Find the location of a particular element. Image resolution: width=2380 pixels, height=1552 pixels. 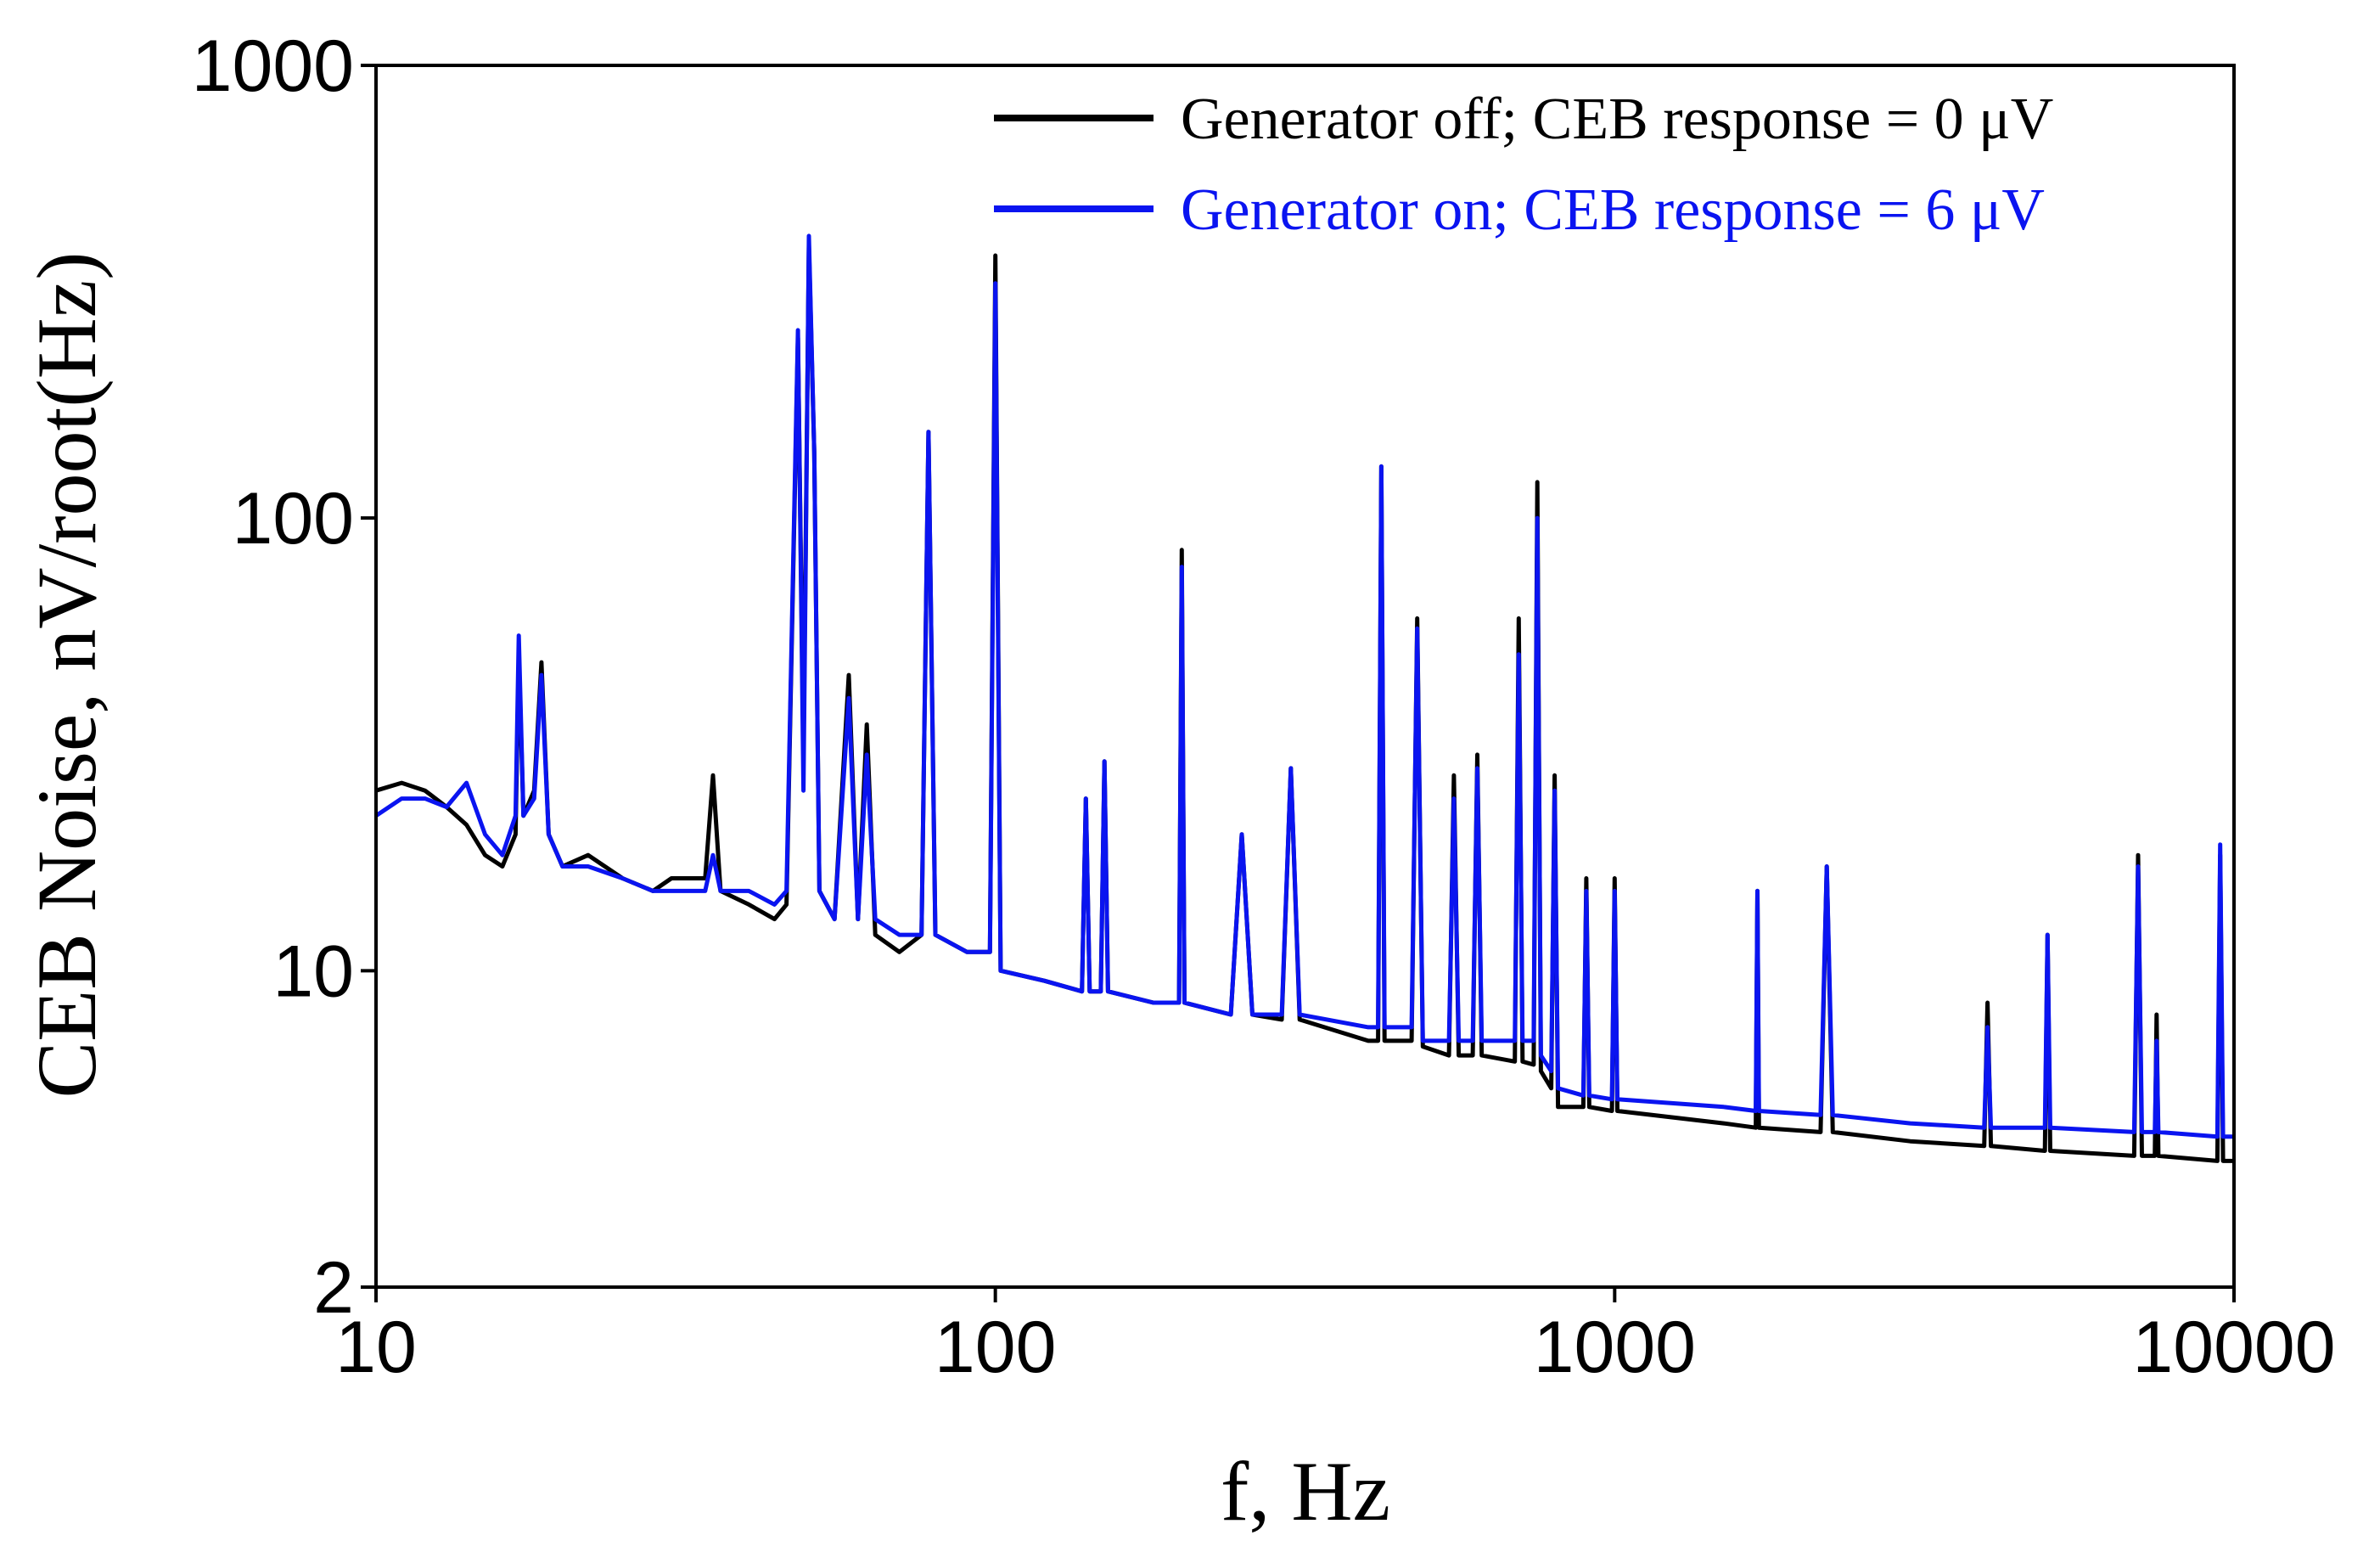

legend-label: Generator off; CEB response = 0 μV is located at coordinates (1617, 119).